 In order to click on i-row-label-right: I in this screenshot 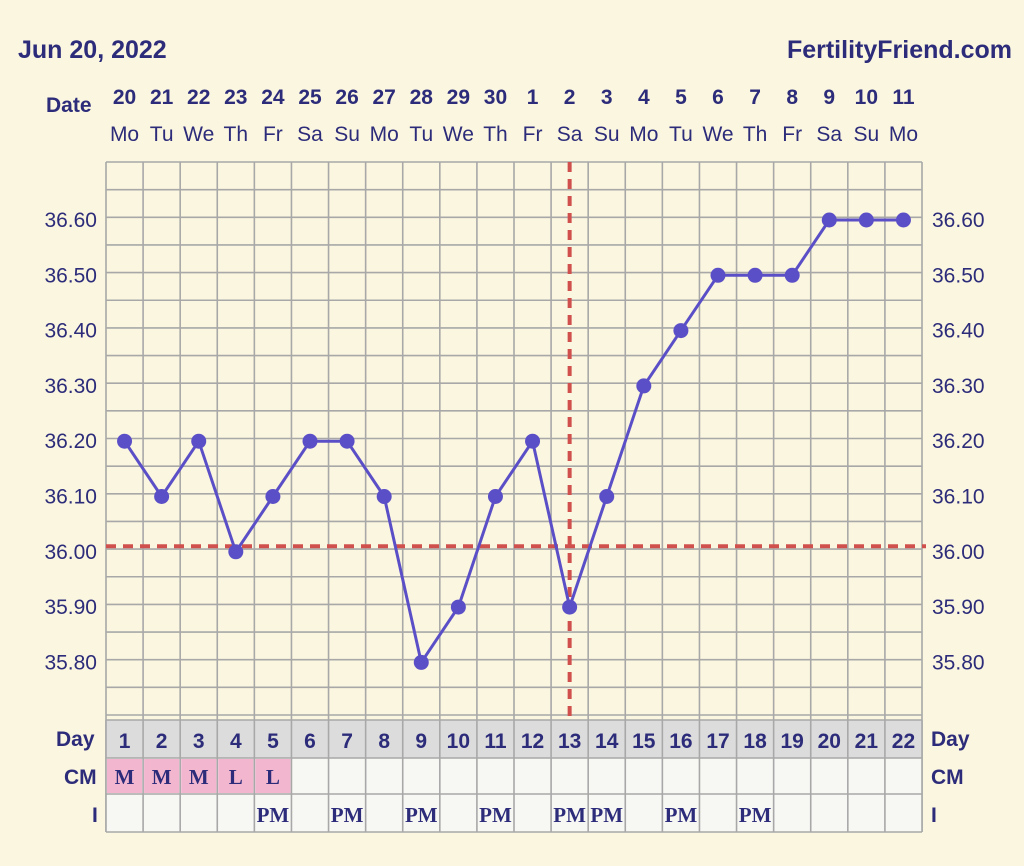, I will do `click(934, 815)`.